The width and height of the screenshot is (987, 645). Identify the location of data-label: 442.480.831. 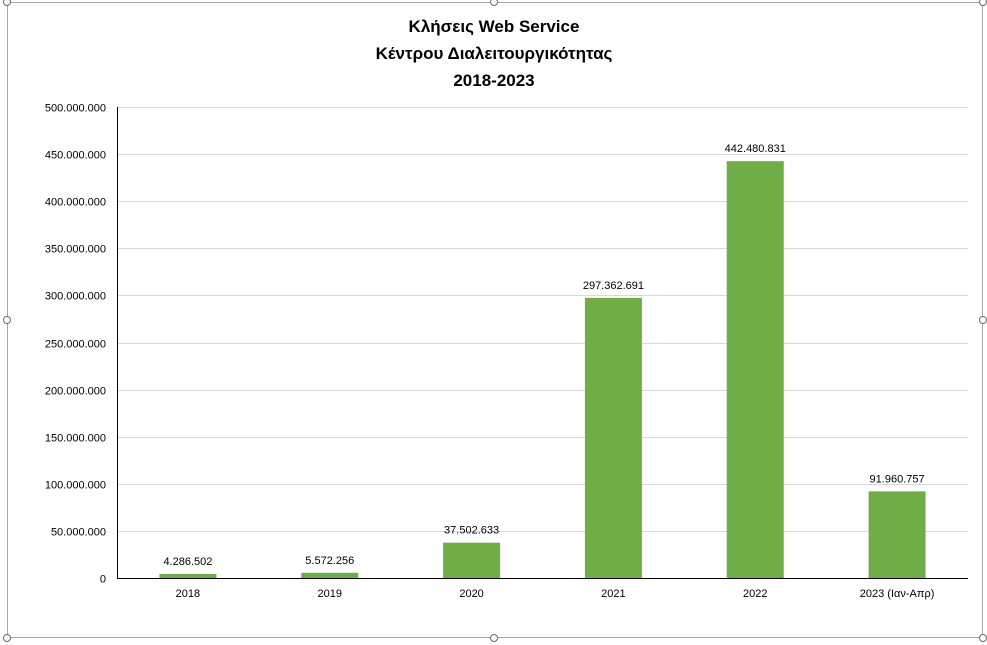
(755, 149).